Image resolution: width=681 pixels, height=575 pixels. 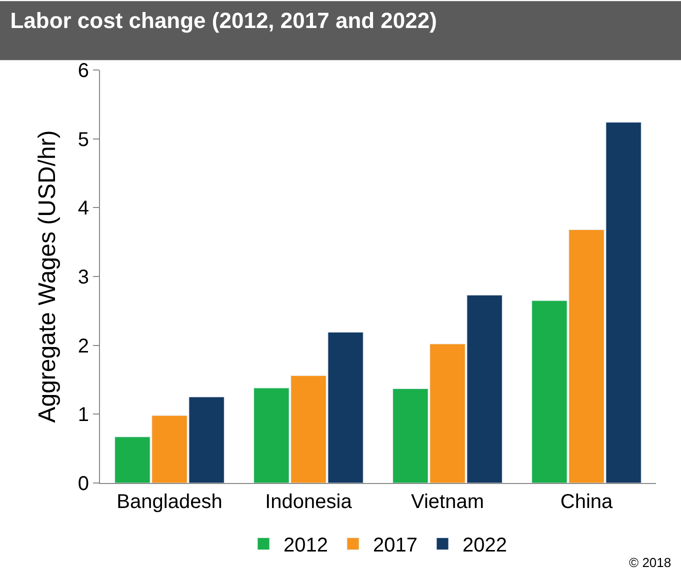 What do you see at coordinates (83, 484) in the screenshot?
I see `y-tick-label: 0` at bounding box center [83, 484].